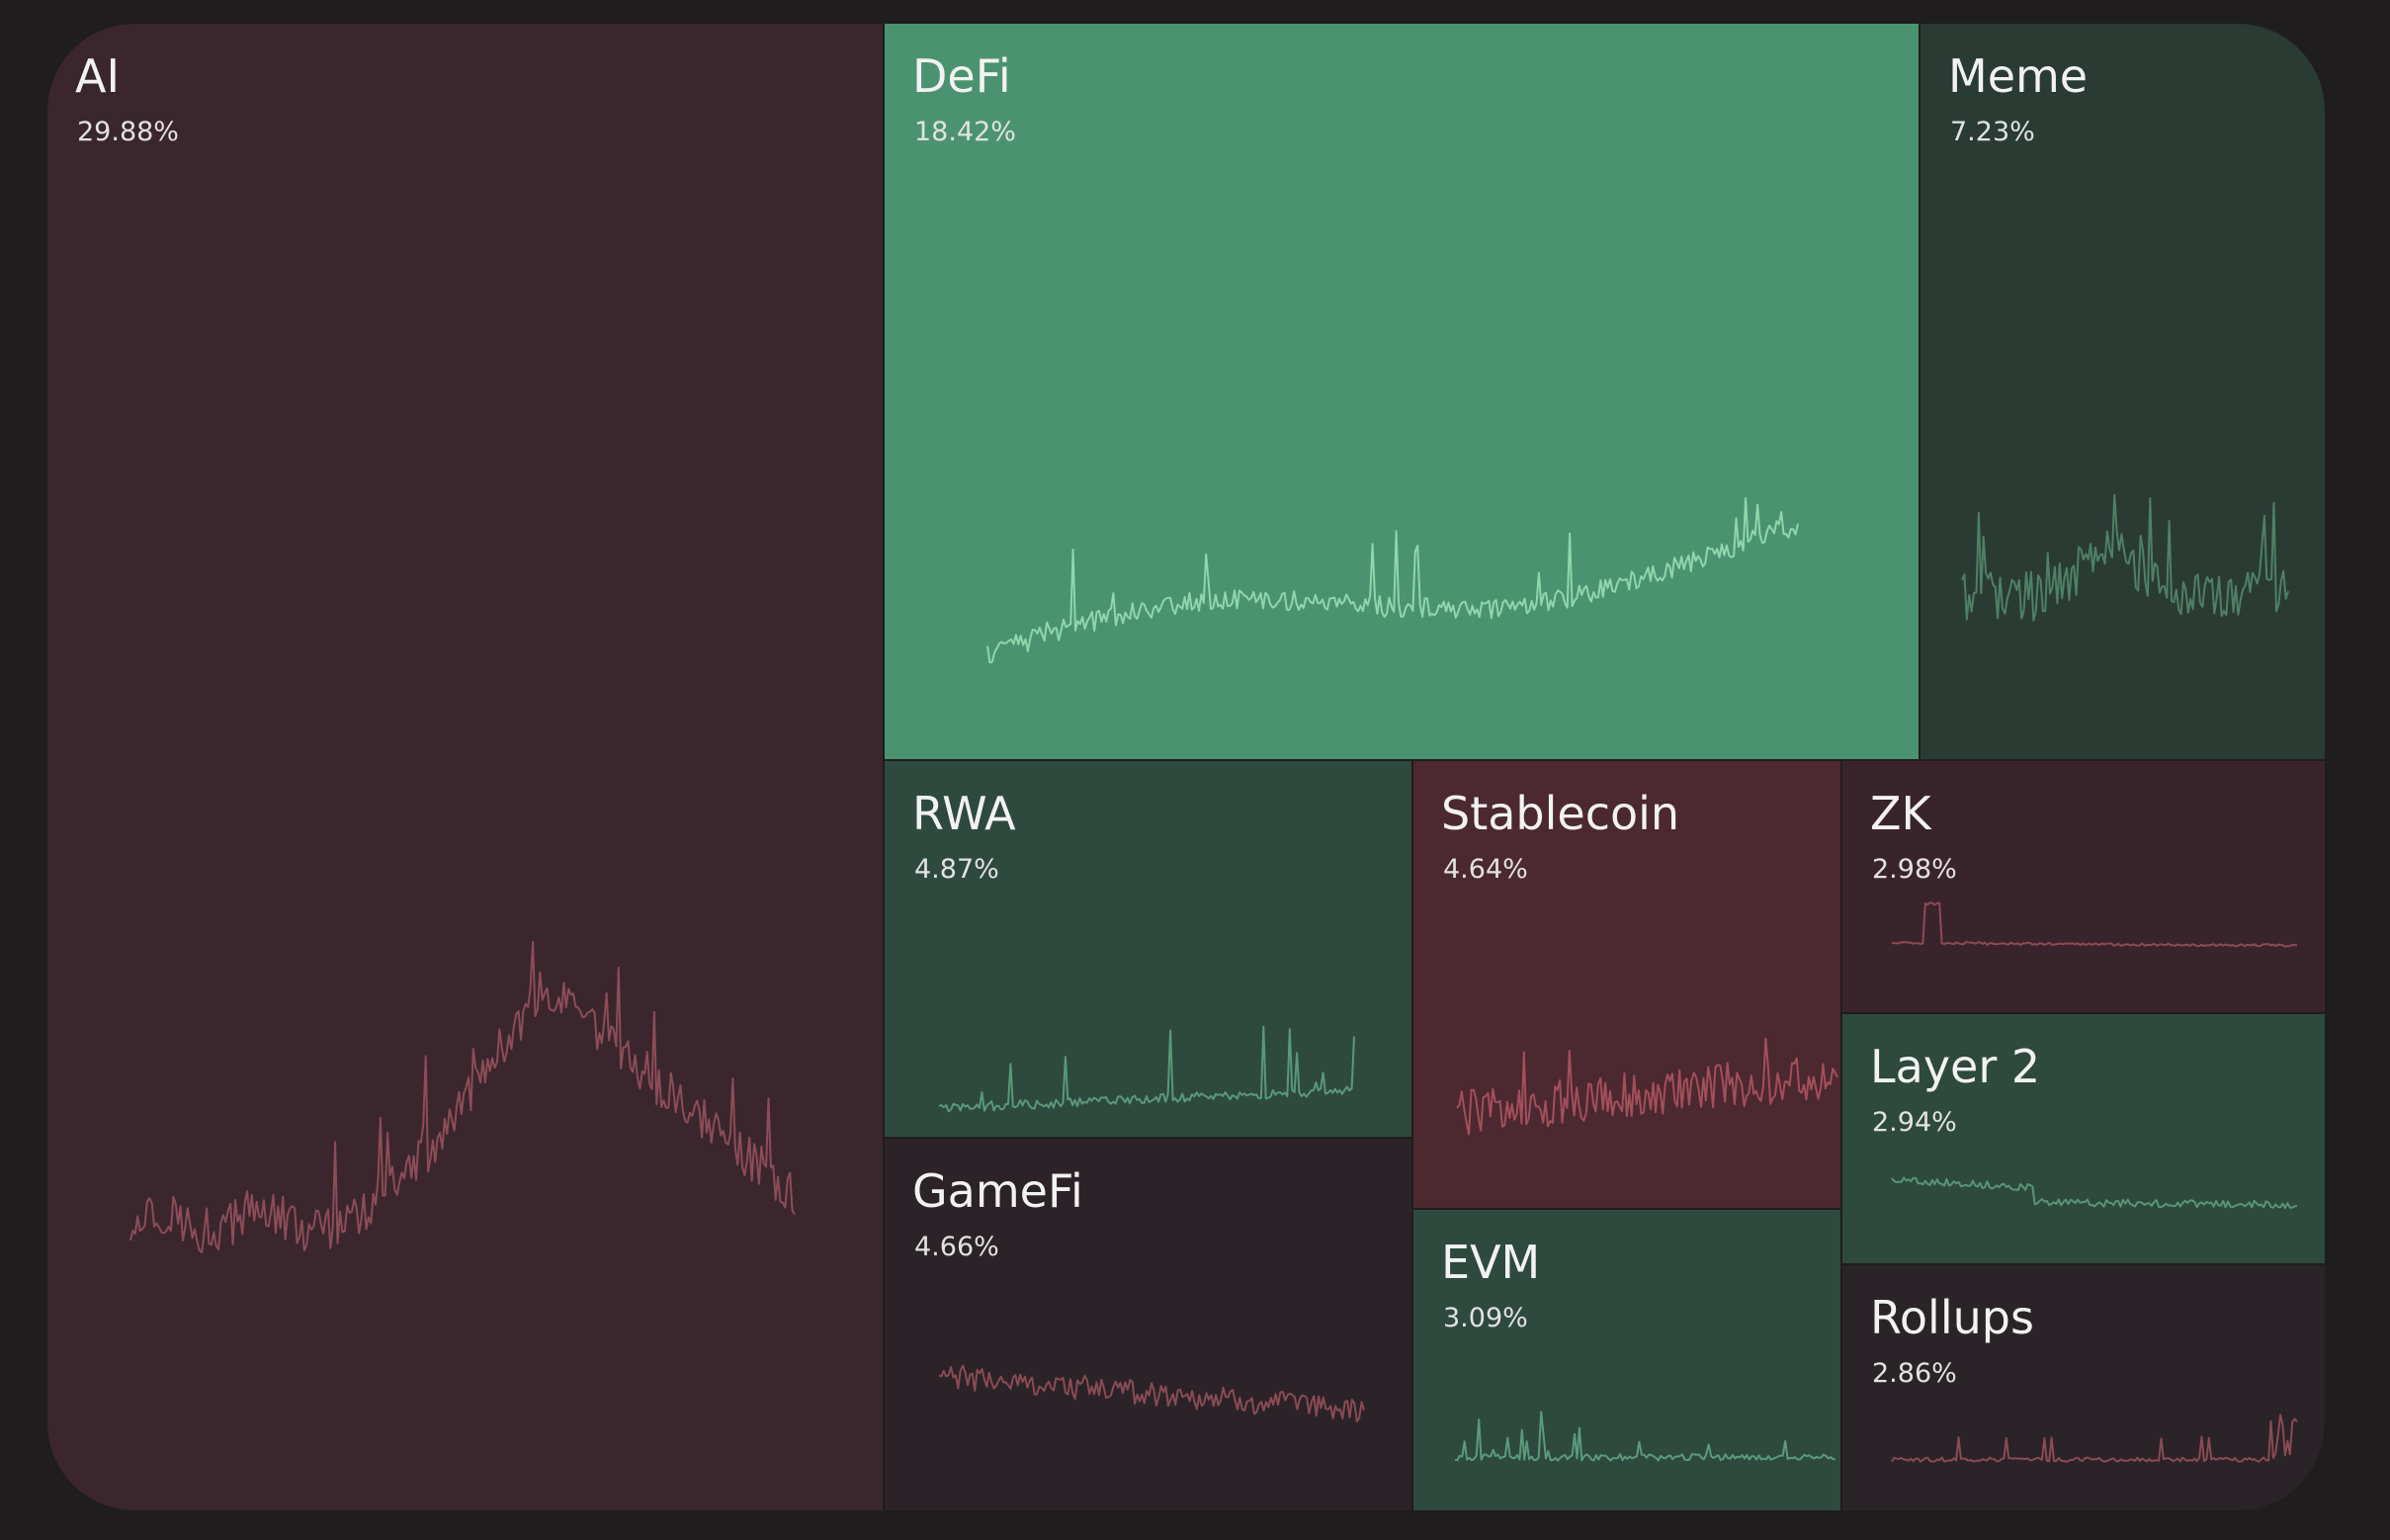  Describe the element at coordinates (1914, 1122) in the screenshot. I see `sector-percent: 2.94%` at that location.